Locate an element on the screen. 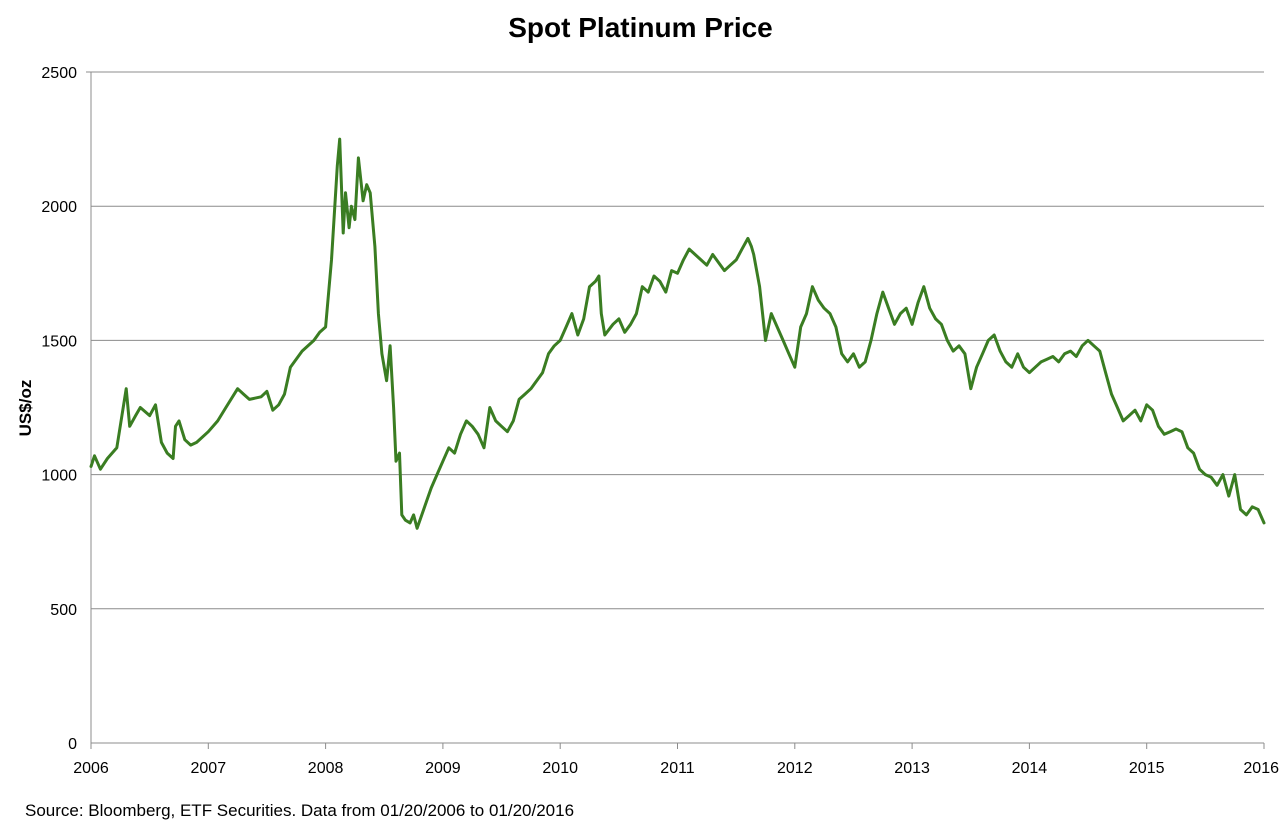 The image size is (1281, 833). y-axis-label: US$/oz is located at coordinates (25, 408).